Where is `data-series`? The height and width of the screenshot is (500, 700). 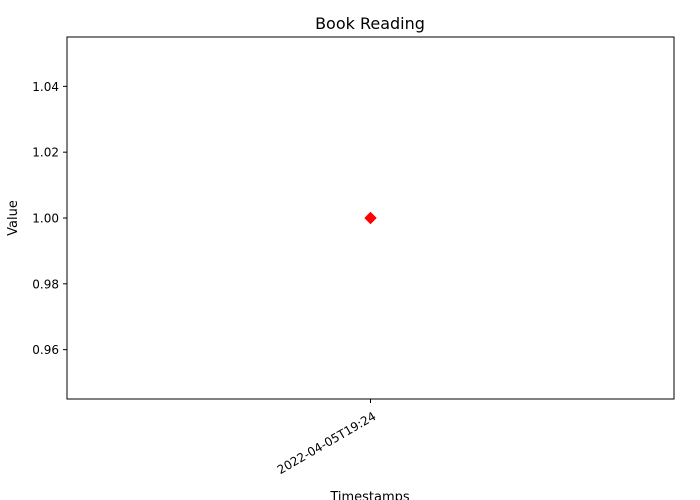 data-series is located at coordinates (370, 218).